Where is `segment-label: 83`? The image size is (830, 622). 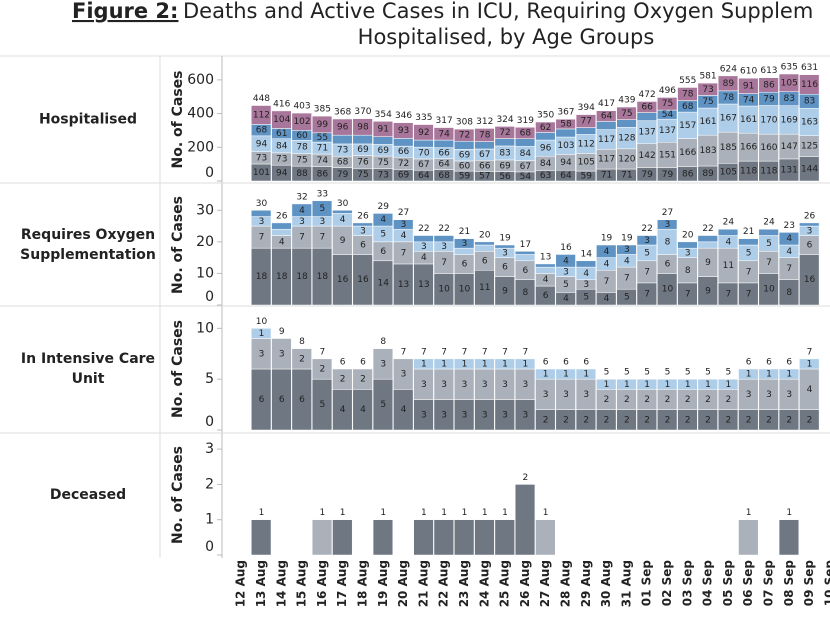
segment-label: 83 is located at coordinates (789, 99).